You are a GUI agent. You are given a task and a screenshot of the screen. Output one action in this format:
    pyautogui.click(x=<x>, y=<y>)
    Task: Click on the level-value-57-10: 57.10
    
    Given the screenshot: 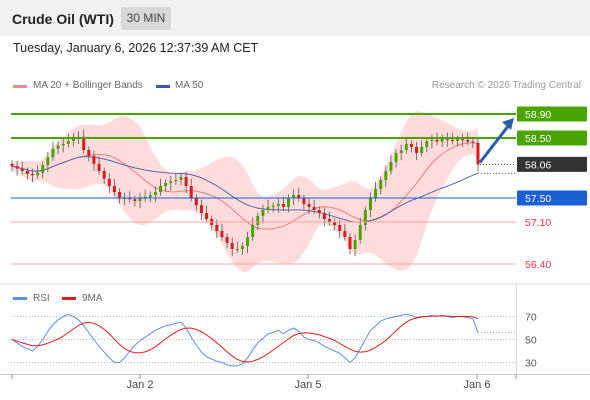 What is the action you would take?
    pyautogui.click(x=538, y=223)
    